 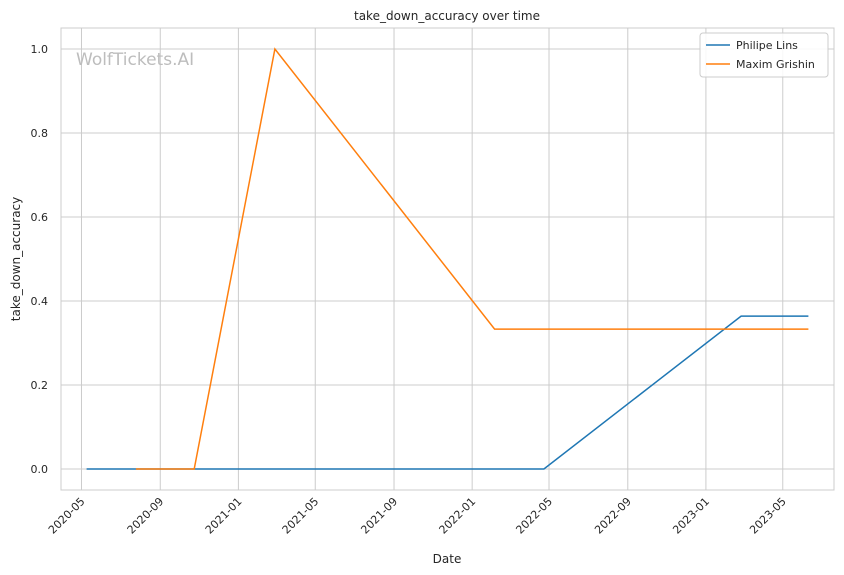 I want to click on y-tick-label: 0.4, so click(x=40, y=301).